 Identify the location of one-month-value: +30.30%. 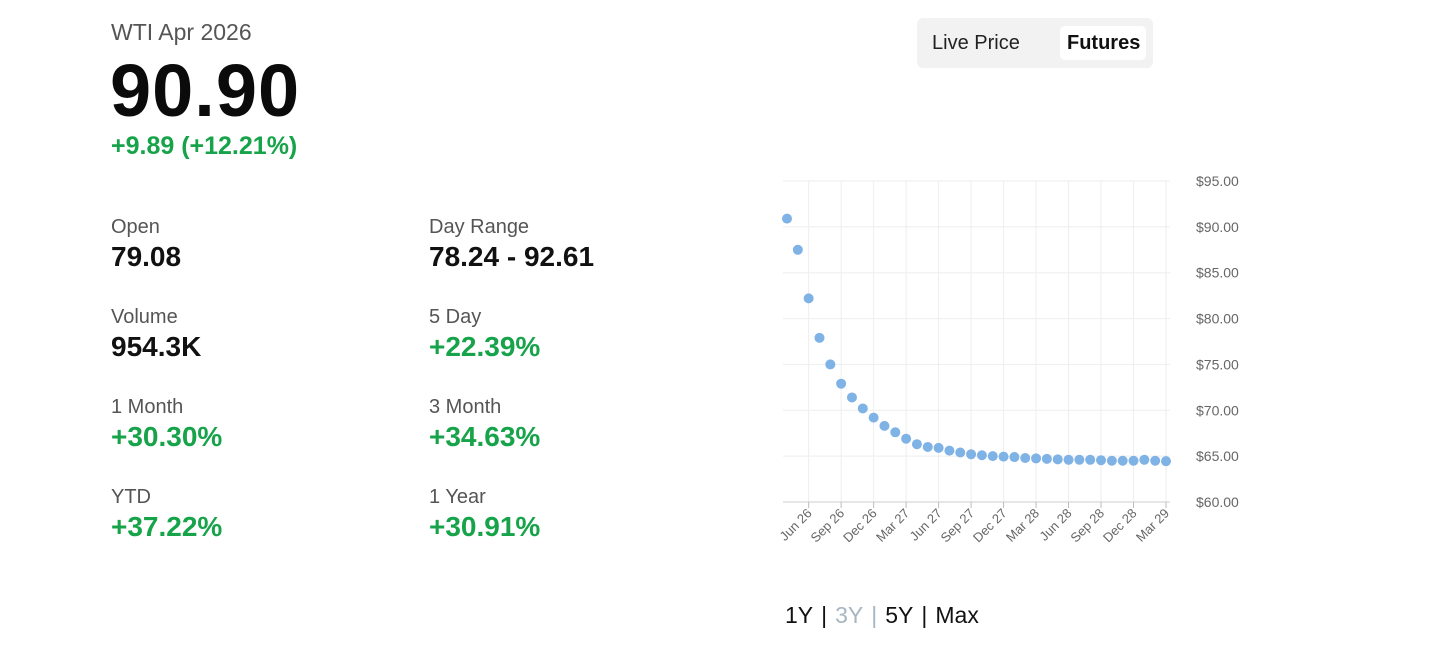
(167, 436).